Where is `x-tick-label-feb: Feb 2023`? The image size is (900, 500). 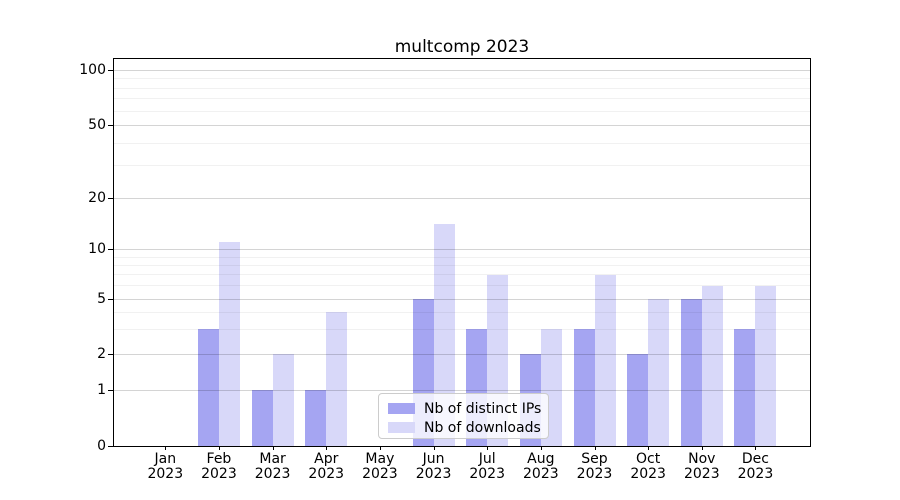 x-tick-label-feb: Feb 2023 is located at coordinates (219, 466).